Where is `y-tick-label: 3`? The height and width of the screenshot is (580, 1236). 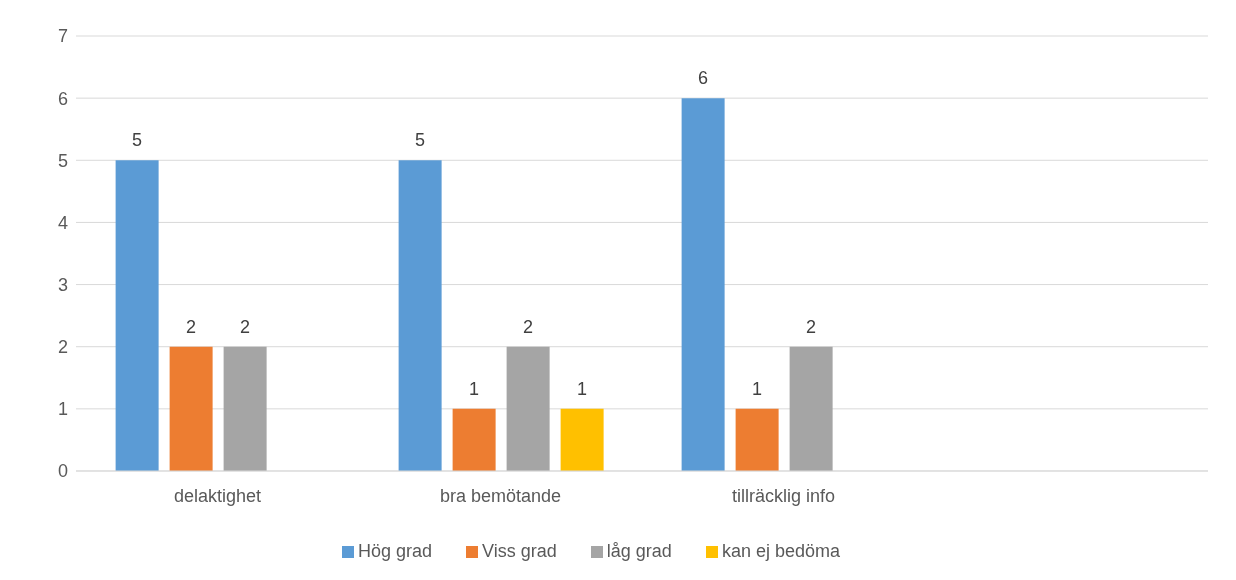
y-tick-label: 3 is located at coordinates (62, 284).